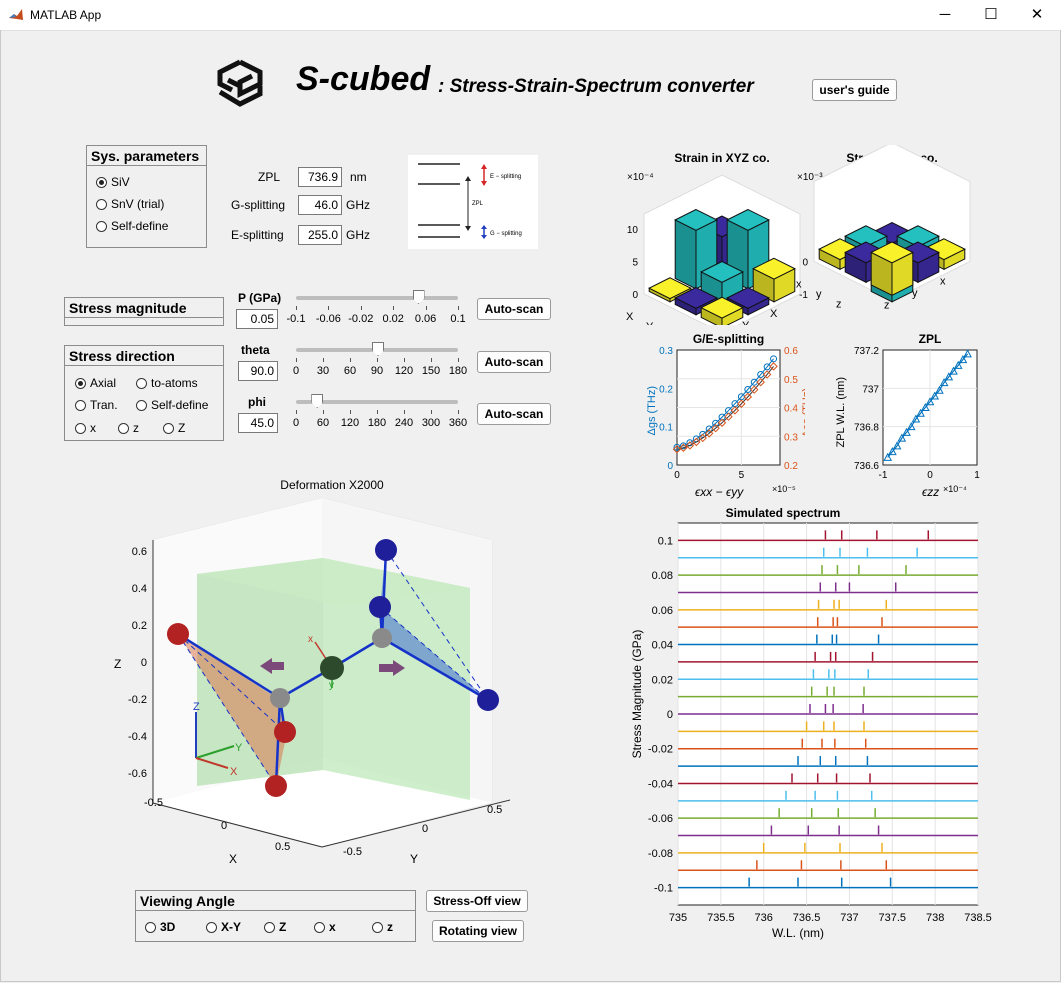 This screenshot has height=983, width=1061. Describe the element at coordinates (791, 437) in the screenshot. I see `right-tick-label: 0.3` at that location.